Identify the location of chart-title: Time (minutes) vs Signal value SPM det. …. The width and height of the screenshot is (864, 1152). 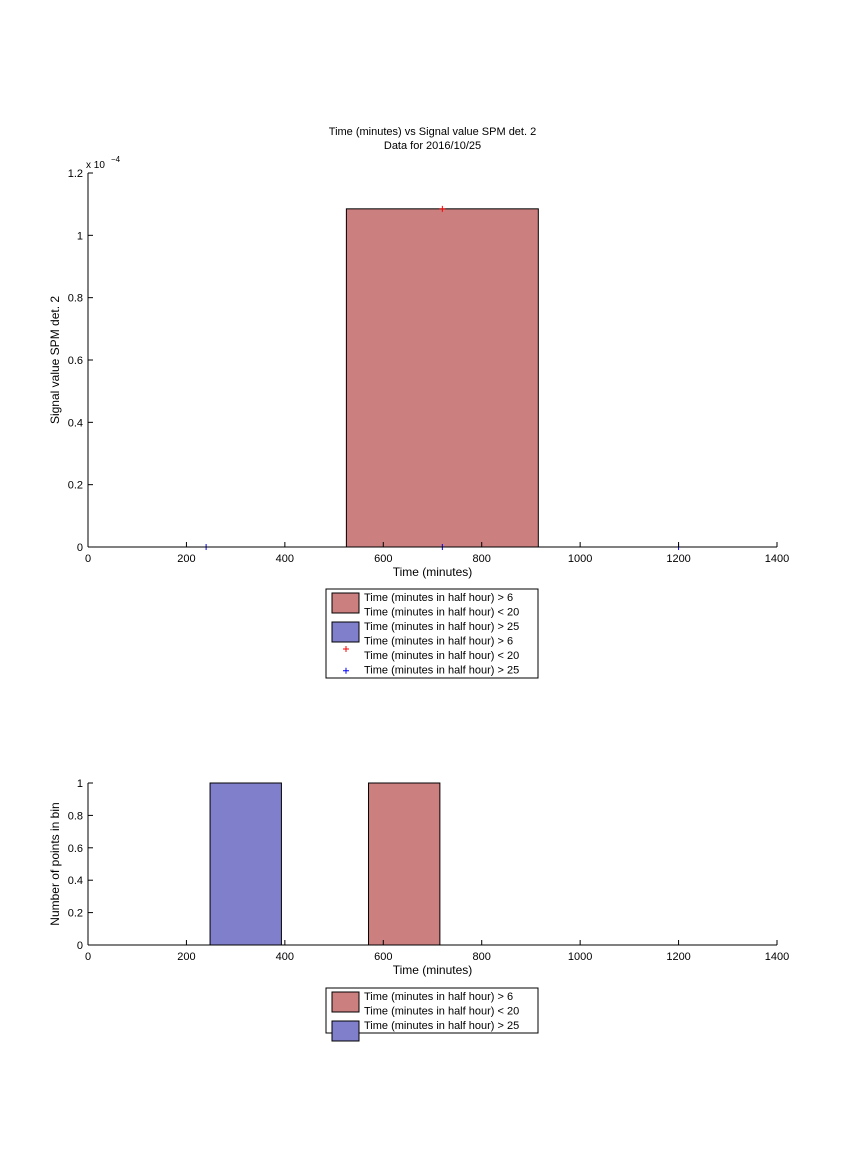
(432, 132).